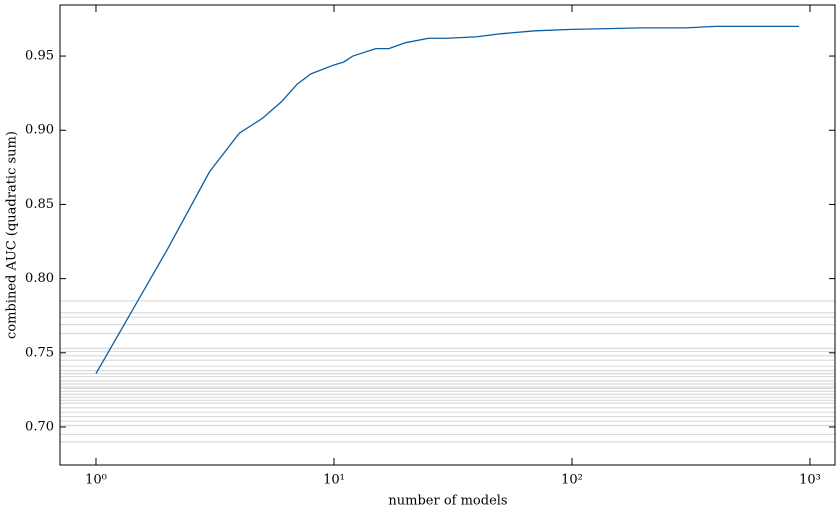 Image resolution: width=840 pixels, height=513 pixels. What do you see at coordinates (810, 480) in the screenshot?
I see `x-tick-label: 10³` at bounding box center [810, 480].